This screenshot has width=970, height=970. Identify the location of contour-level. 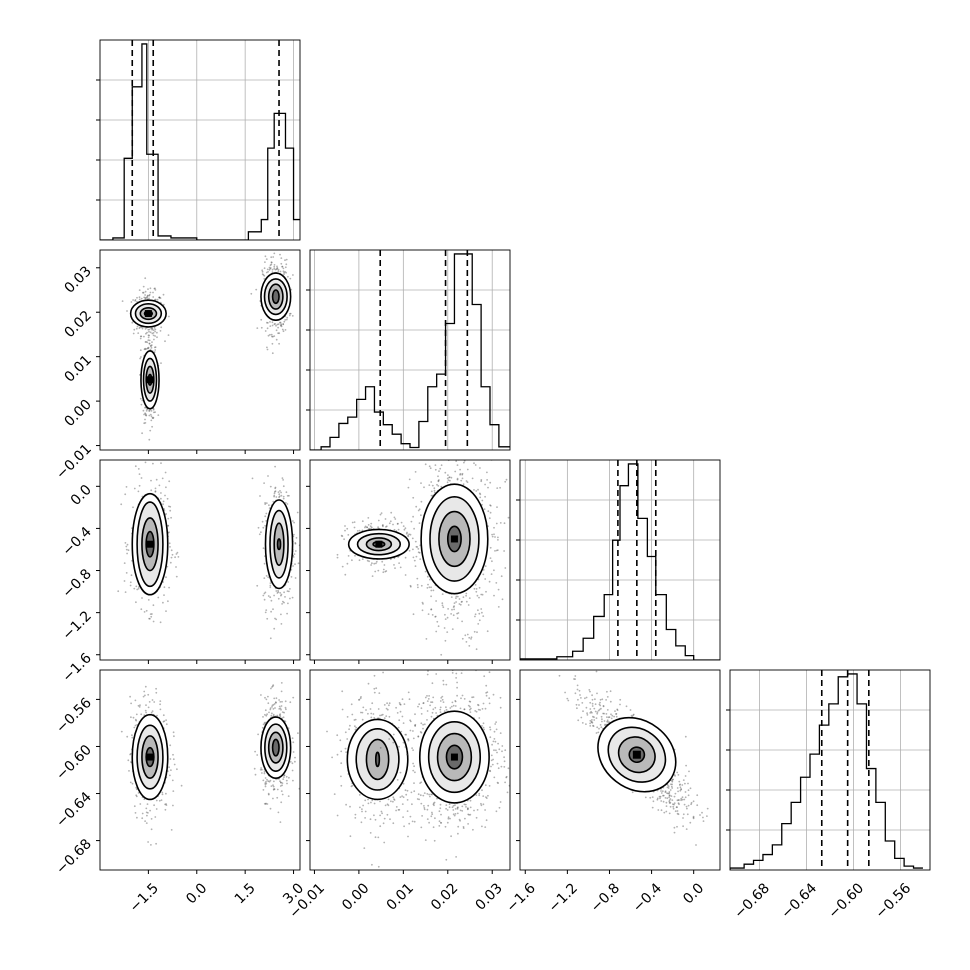
(275, 297).